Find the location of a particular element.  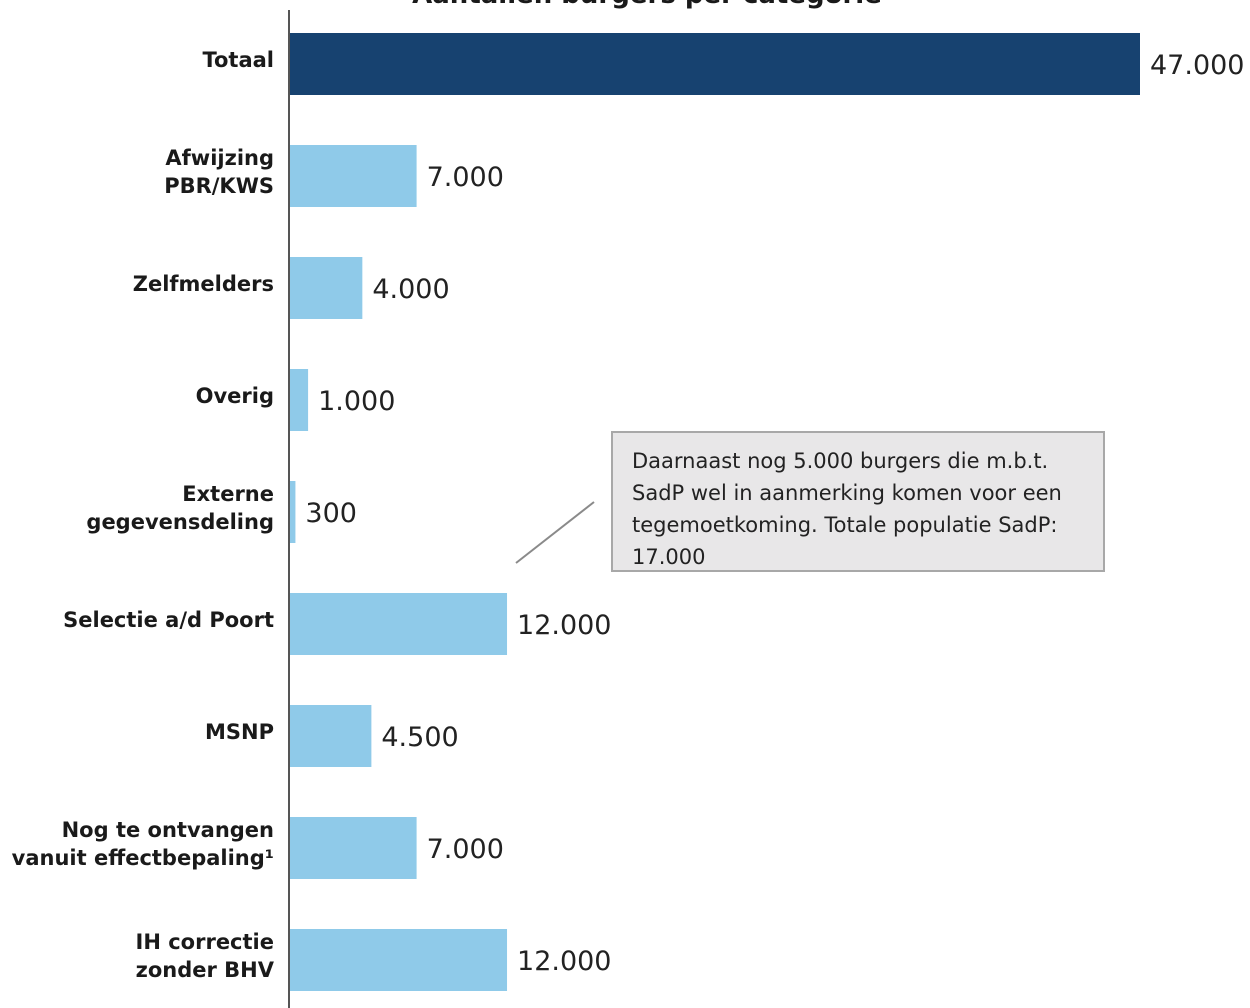

value-label-3: 4.000 is located at coordinates (410, 289).